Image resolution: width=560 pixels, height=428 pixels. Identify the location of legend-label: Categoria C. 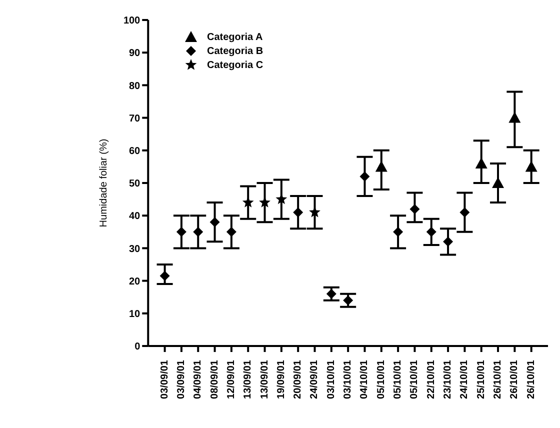
(235, 65).